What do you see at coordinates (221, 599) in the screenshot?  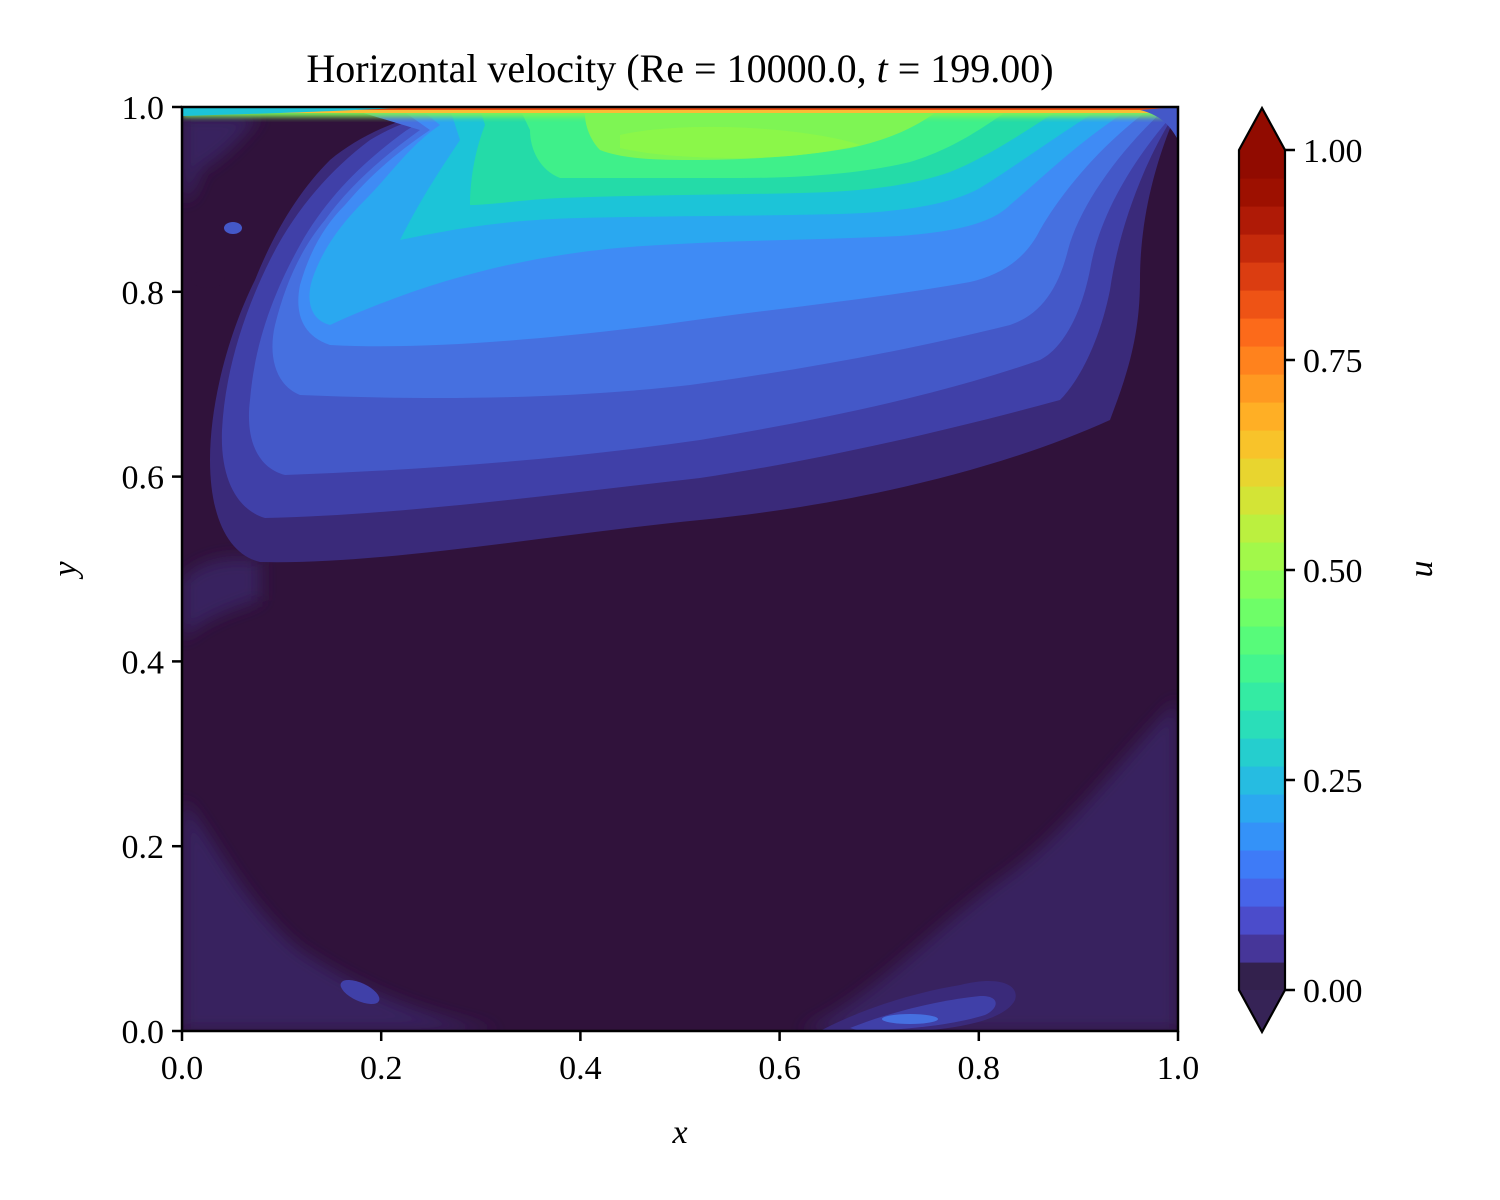 I see `left-wall-region` at bounding box center [221, 599].